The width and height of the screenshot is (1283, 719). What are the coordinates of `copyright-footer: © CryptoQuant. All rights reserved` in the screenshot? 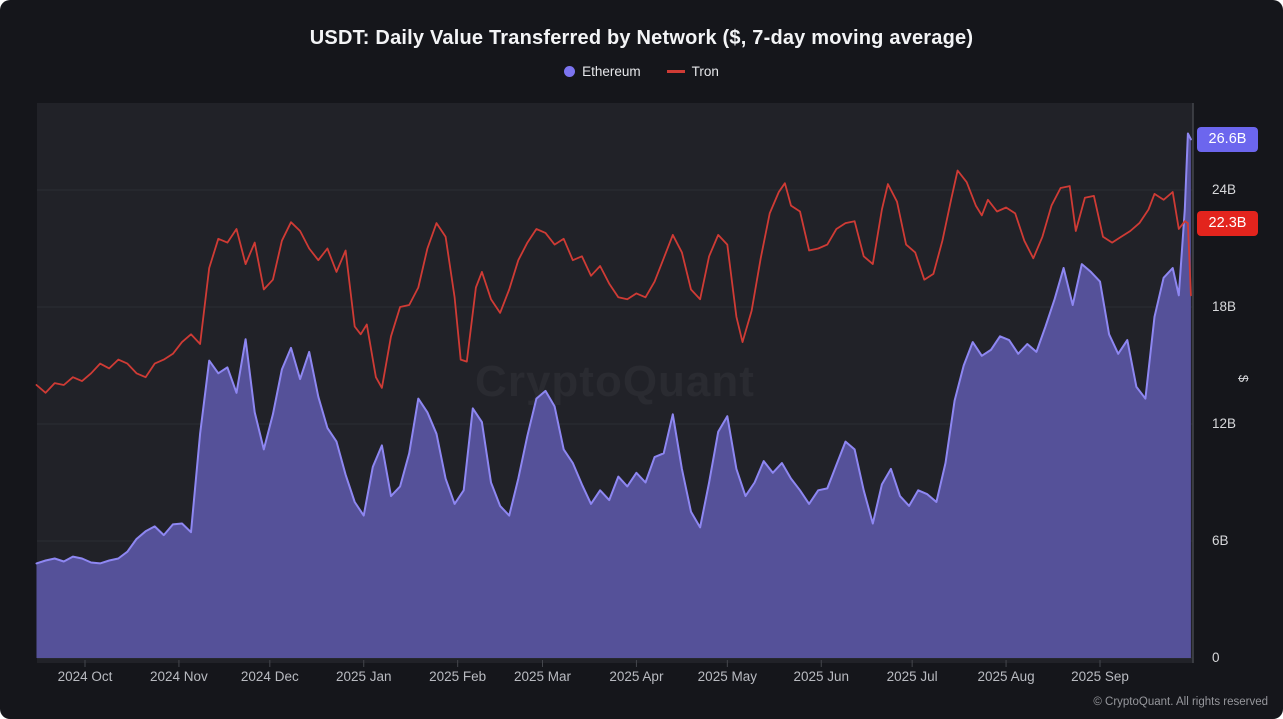 It's located at (1180, 702).